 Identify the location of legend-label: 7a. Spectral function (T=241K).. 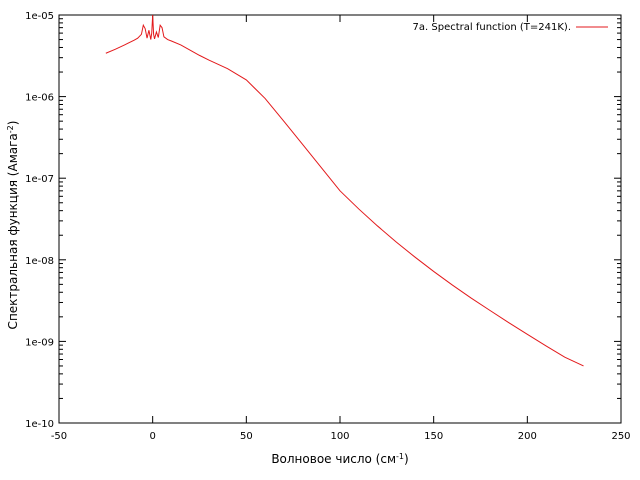
(492, 27).